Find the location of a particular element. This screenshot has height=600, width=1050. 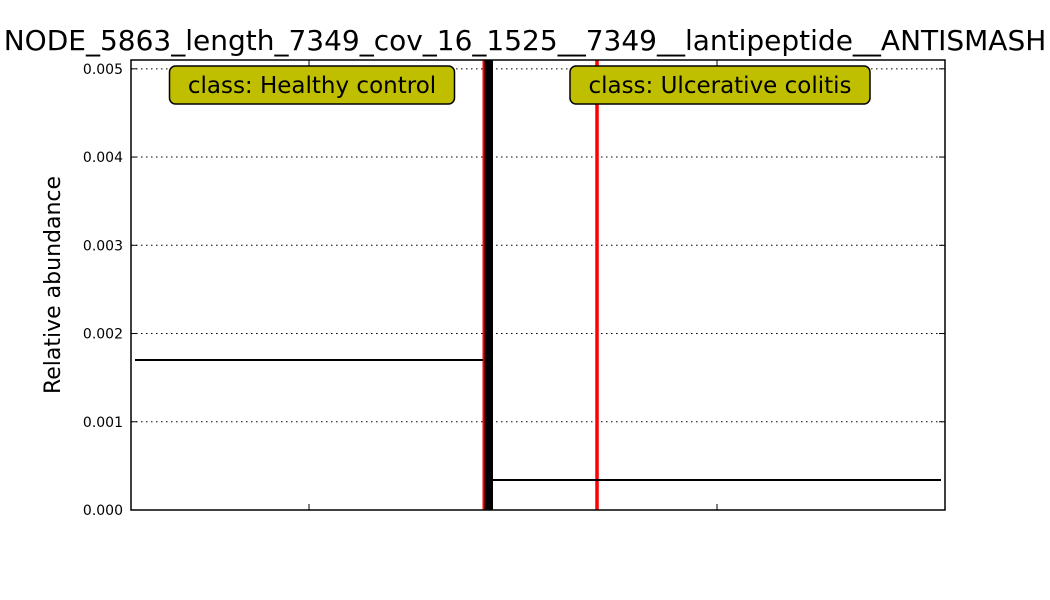

y-tick-label: 0.002 is located at coordinates (103, 335).